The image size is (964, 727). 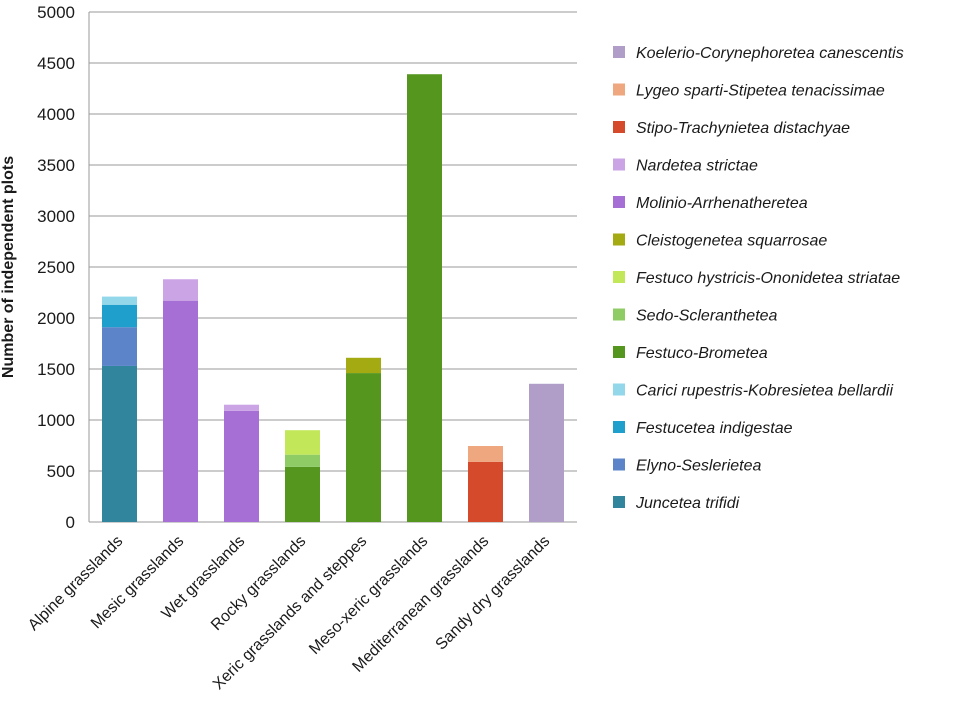 What do you see at coordinates (56, 369) in the screenshot?
I see `y-tick-label: 1500` at bounding box center [56, 369].